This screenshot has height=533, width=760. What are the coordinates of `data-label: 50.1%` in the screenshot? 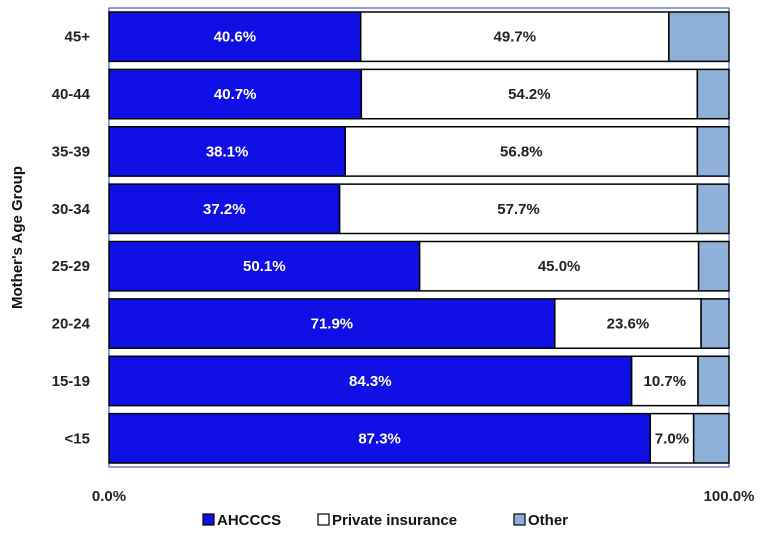 It's located at (264, 266).